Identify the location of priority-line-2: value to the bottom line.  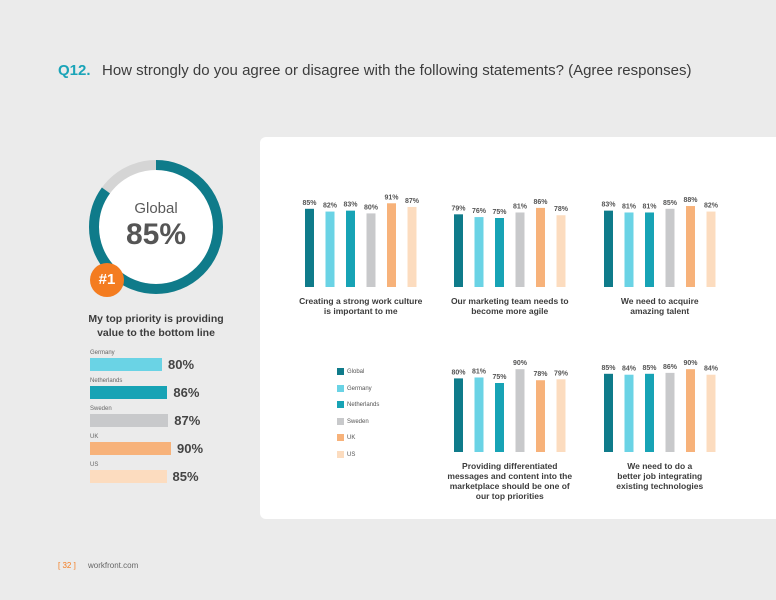
(156, 333).